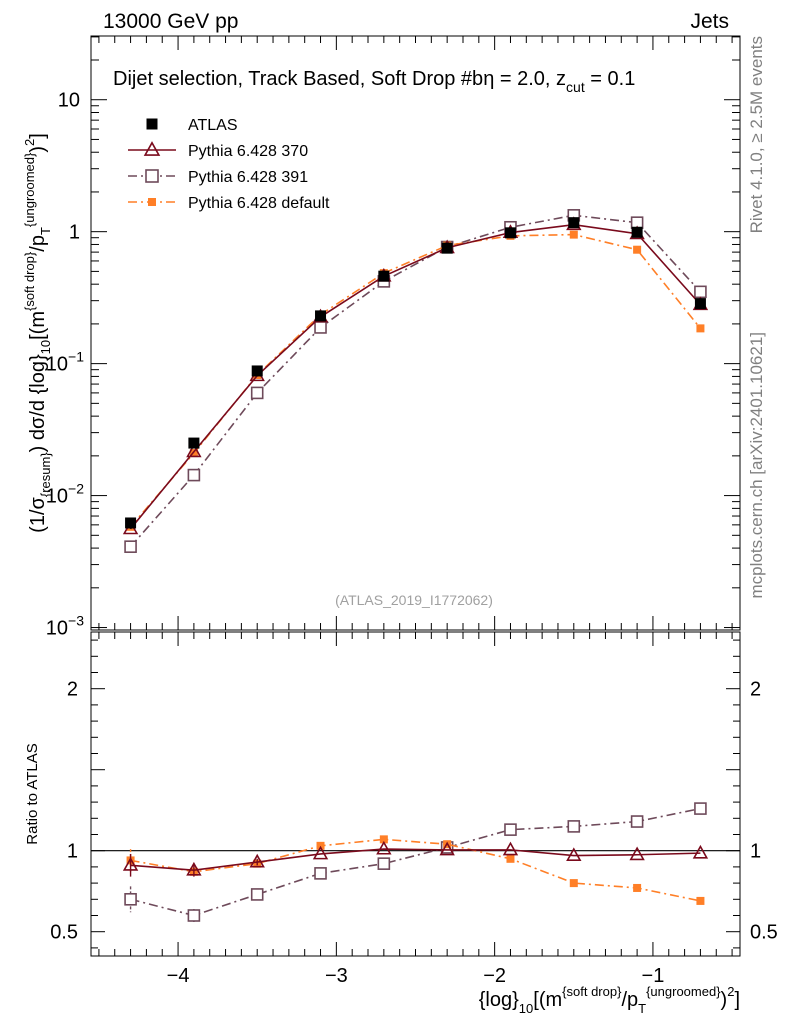 This screenshot has width=786, height=1024. Describe the element at coordinates (64, 933) in the screenshot. I see `ratio-y-tick-label: 0.5` at that location.